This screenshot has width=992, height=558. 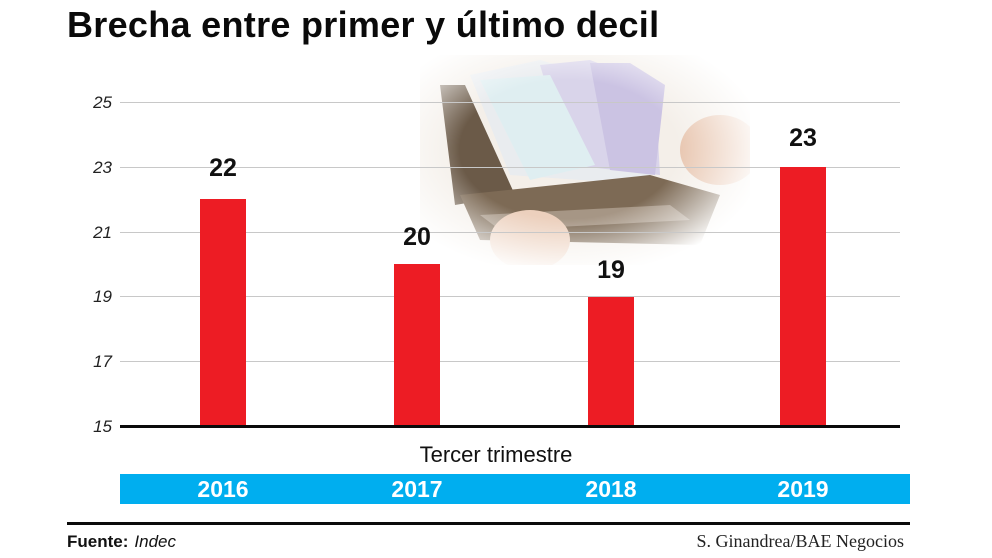 What do you see at coordinates (611, 270) in the screenshot?
I see `bar-value-label: 19` at bounding box center [611, 270].